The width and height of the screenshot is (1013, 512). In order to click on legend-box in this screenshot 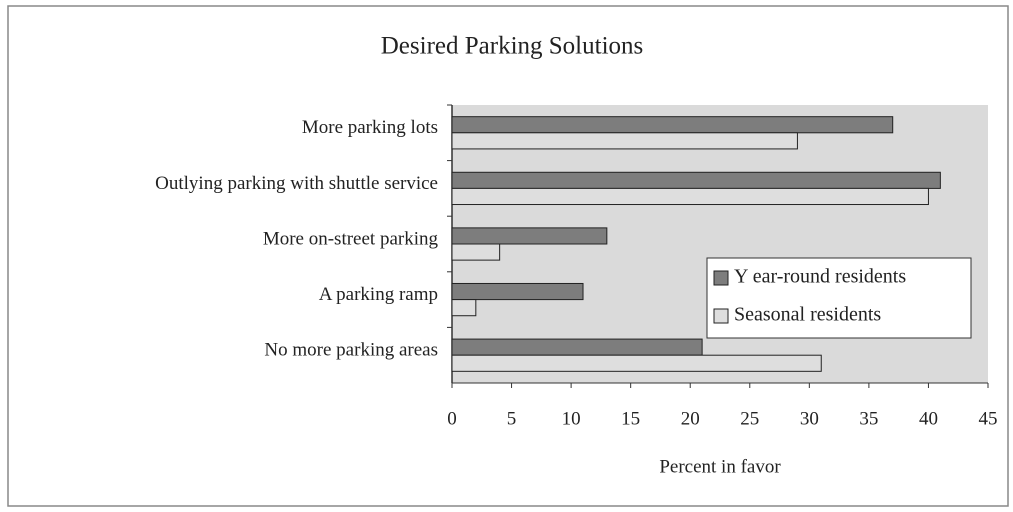, I will do `click(839, 298)`.